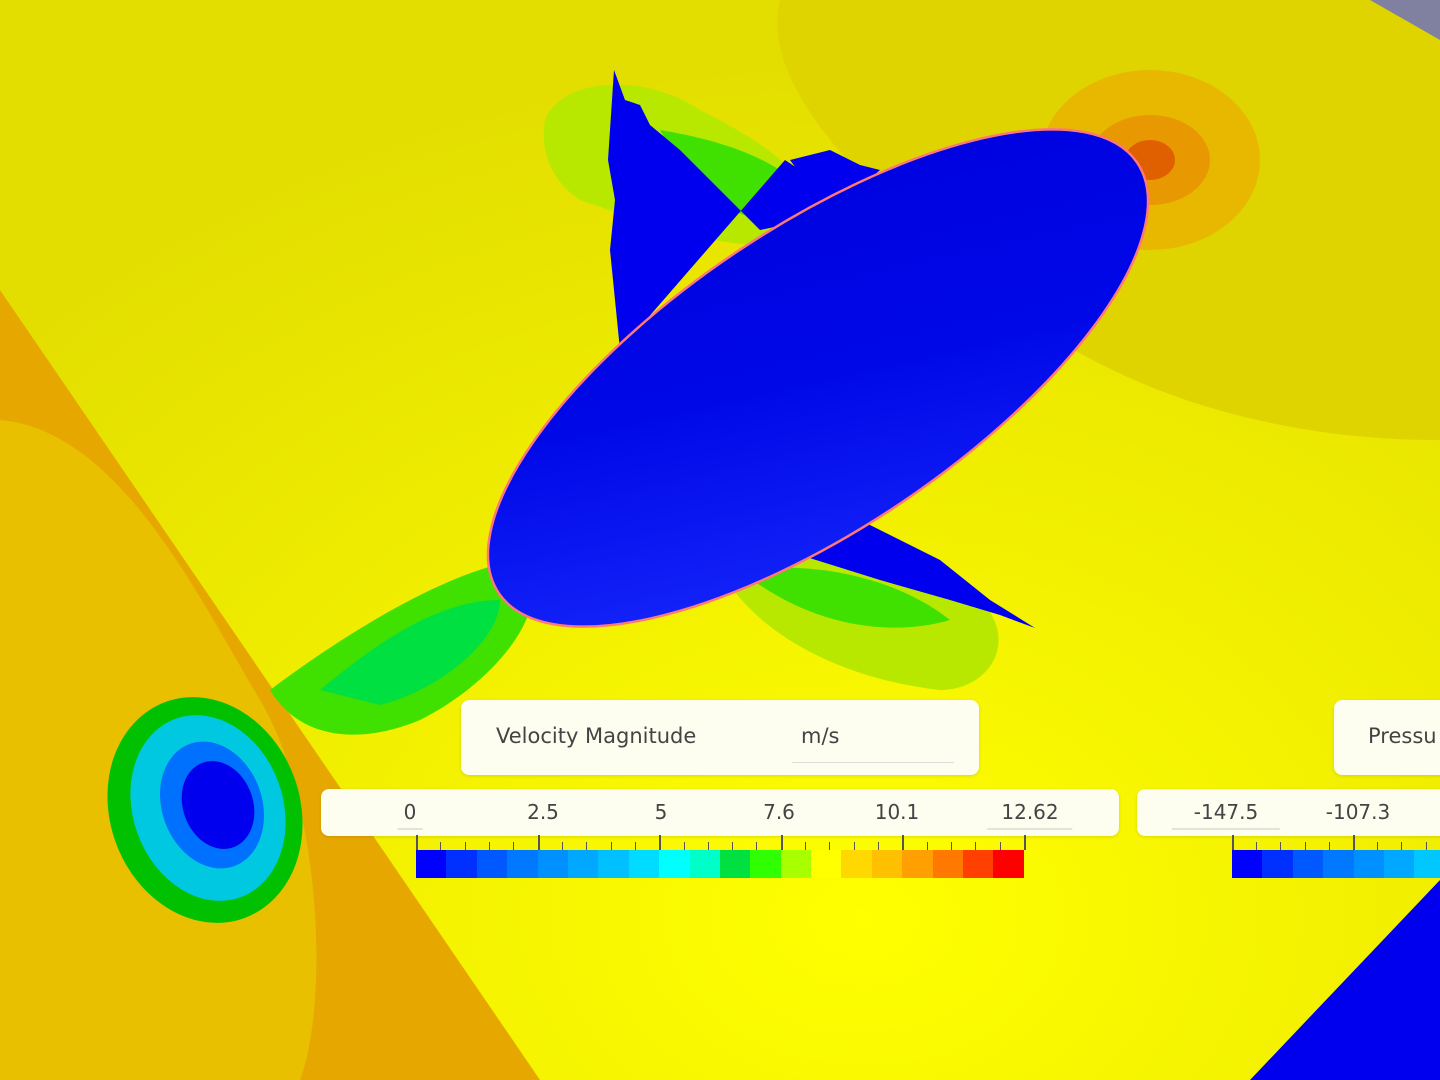 This screenshot has height=1080, width=1440. I want to click on velocity-color-bar, so click(720, 864).